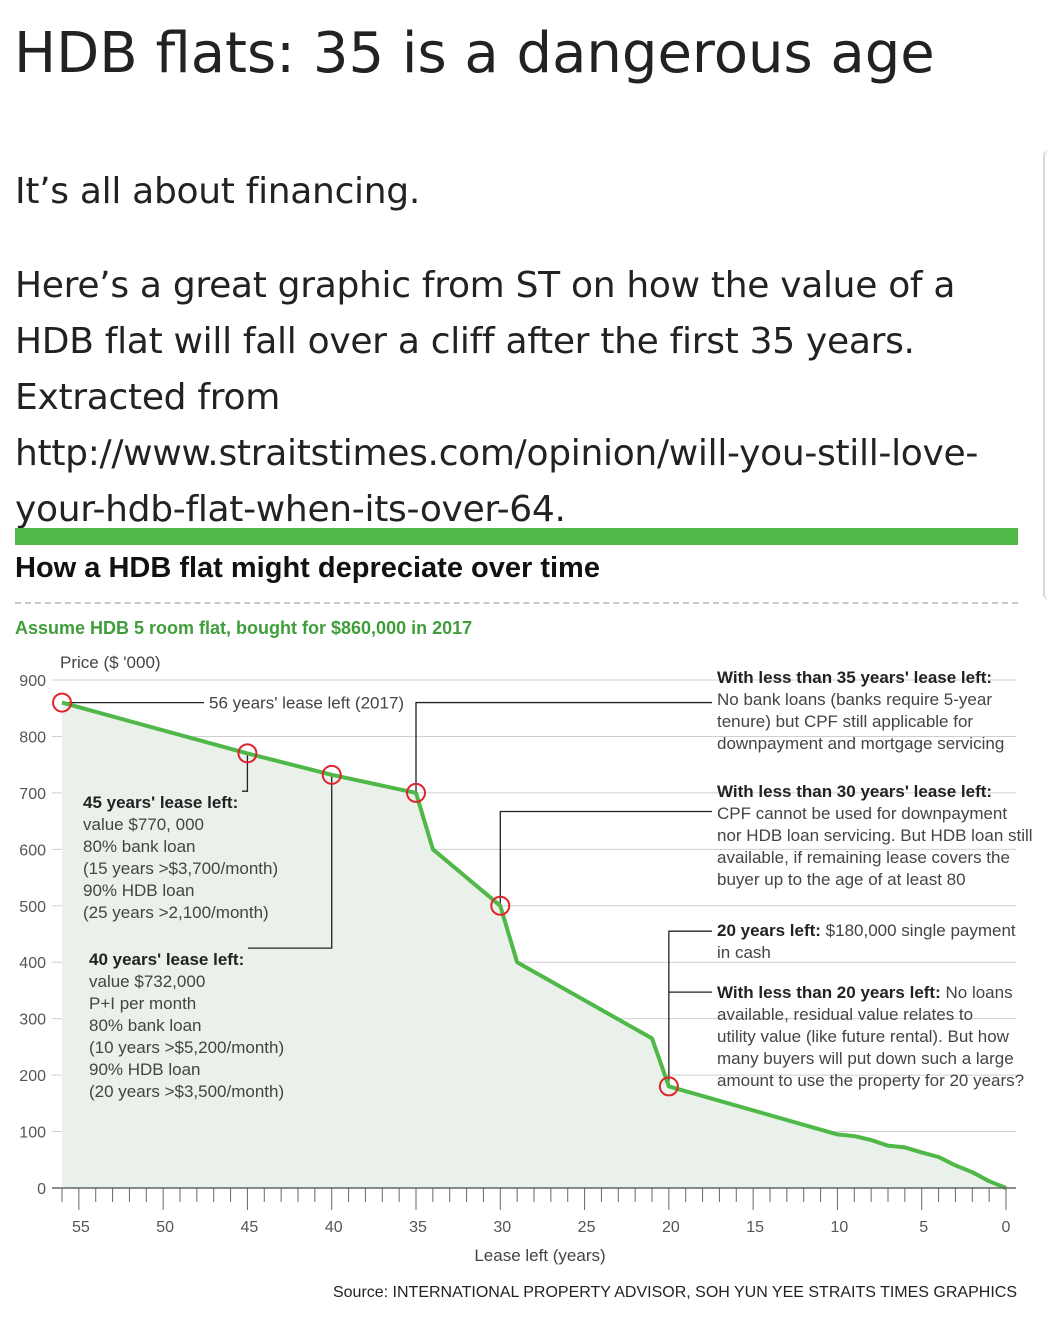 This screenshot has width=1051, height=1334. I want to click on y-tick-label: 900, so click(32, 681).